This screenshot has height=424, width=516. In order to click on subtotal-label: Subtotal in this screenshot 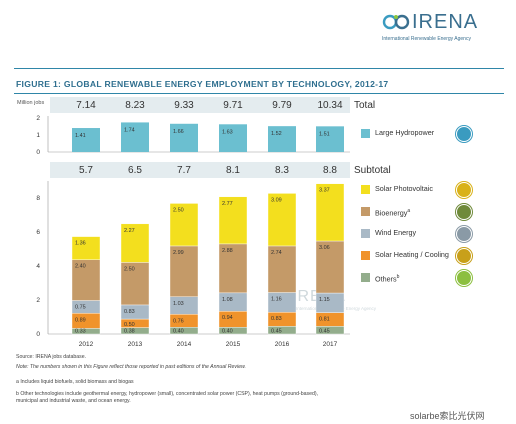, I will do `click(372, 170)`.